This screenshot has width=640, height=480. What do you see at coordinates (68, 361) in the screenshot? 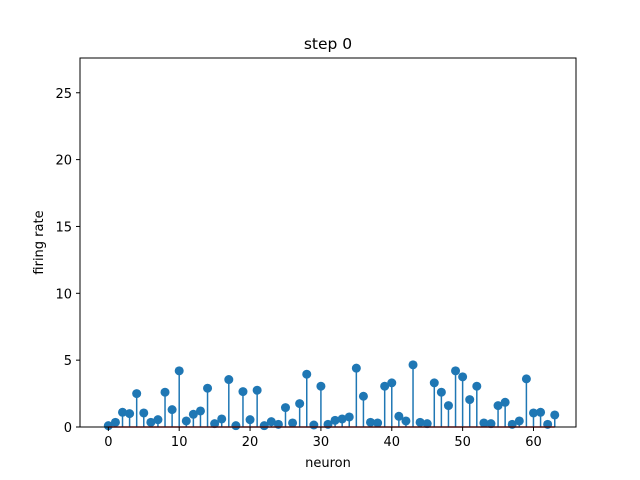
I see `y-tick-label: 5` at bounding box center [68, 361].